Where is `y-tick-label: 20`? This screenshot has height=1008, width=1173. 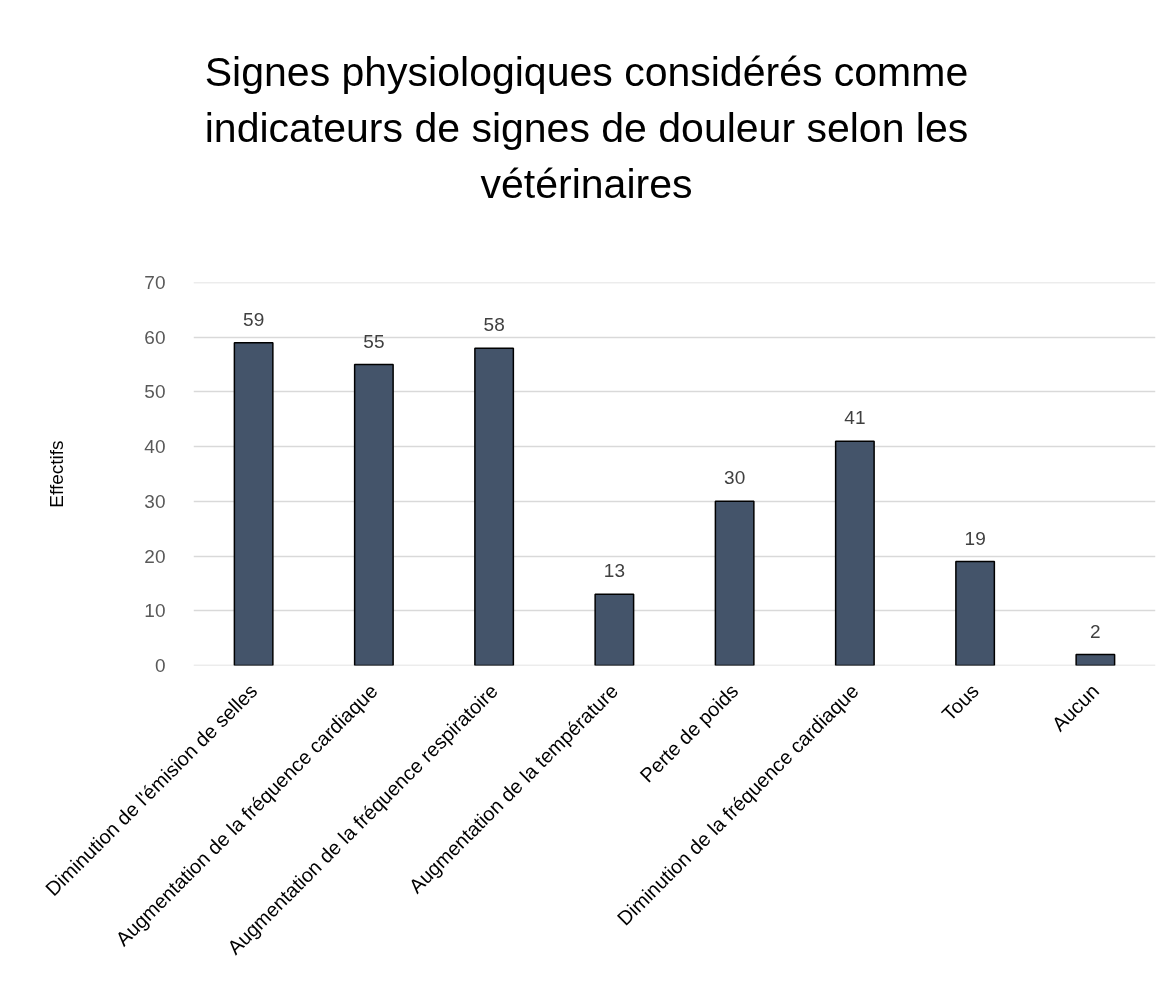 y-tick-label: 20 is located at coordinates (155, 556).